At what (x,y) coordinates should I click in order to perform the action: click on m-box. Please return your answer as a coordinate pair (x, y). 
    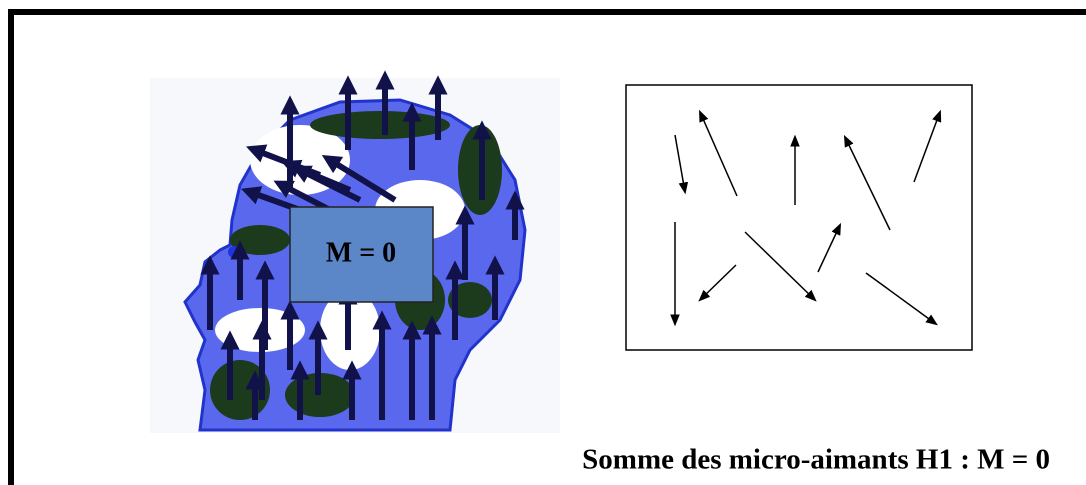
    Looking at the image, I should click on (361, 254).